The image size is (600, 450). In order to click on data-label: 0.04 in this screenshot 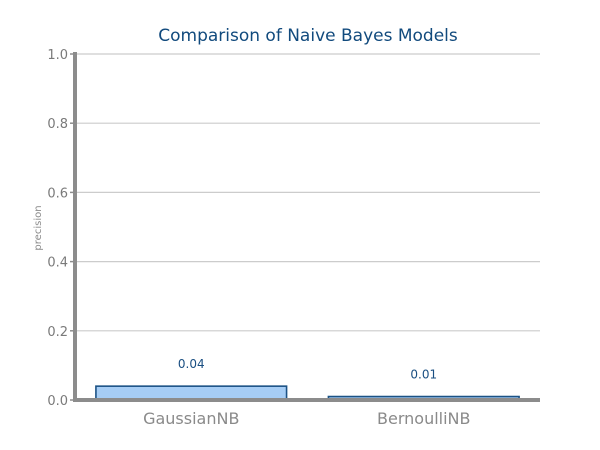, I will do `click(191, 364)`.